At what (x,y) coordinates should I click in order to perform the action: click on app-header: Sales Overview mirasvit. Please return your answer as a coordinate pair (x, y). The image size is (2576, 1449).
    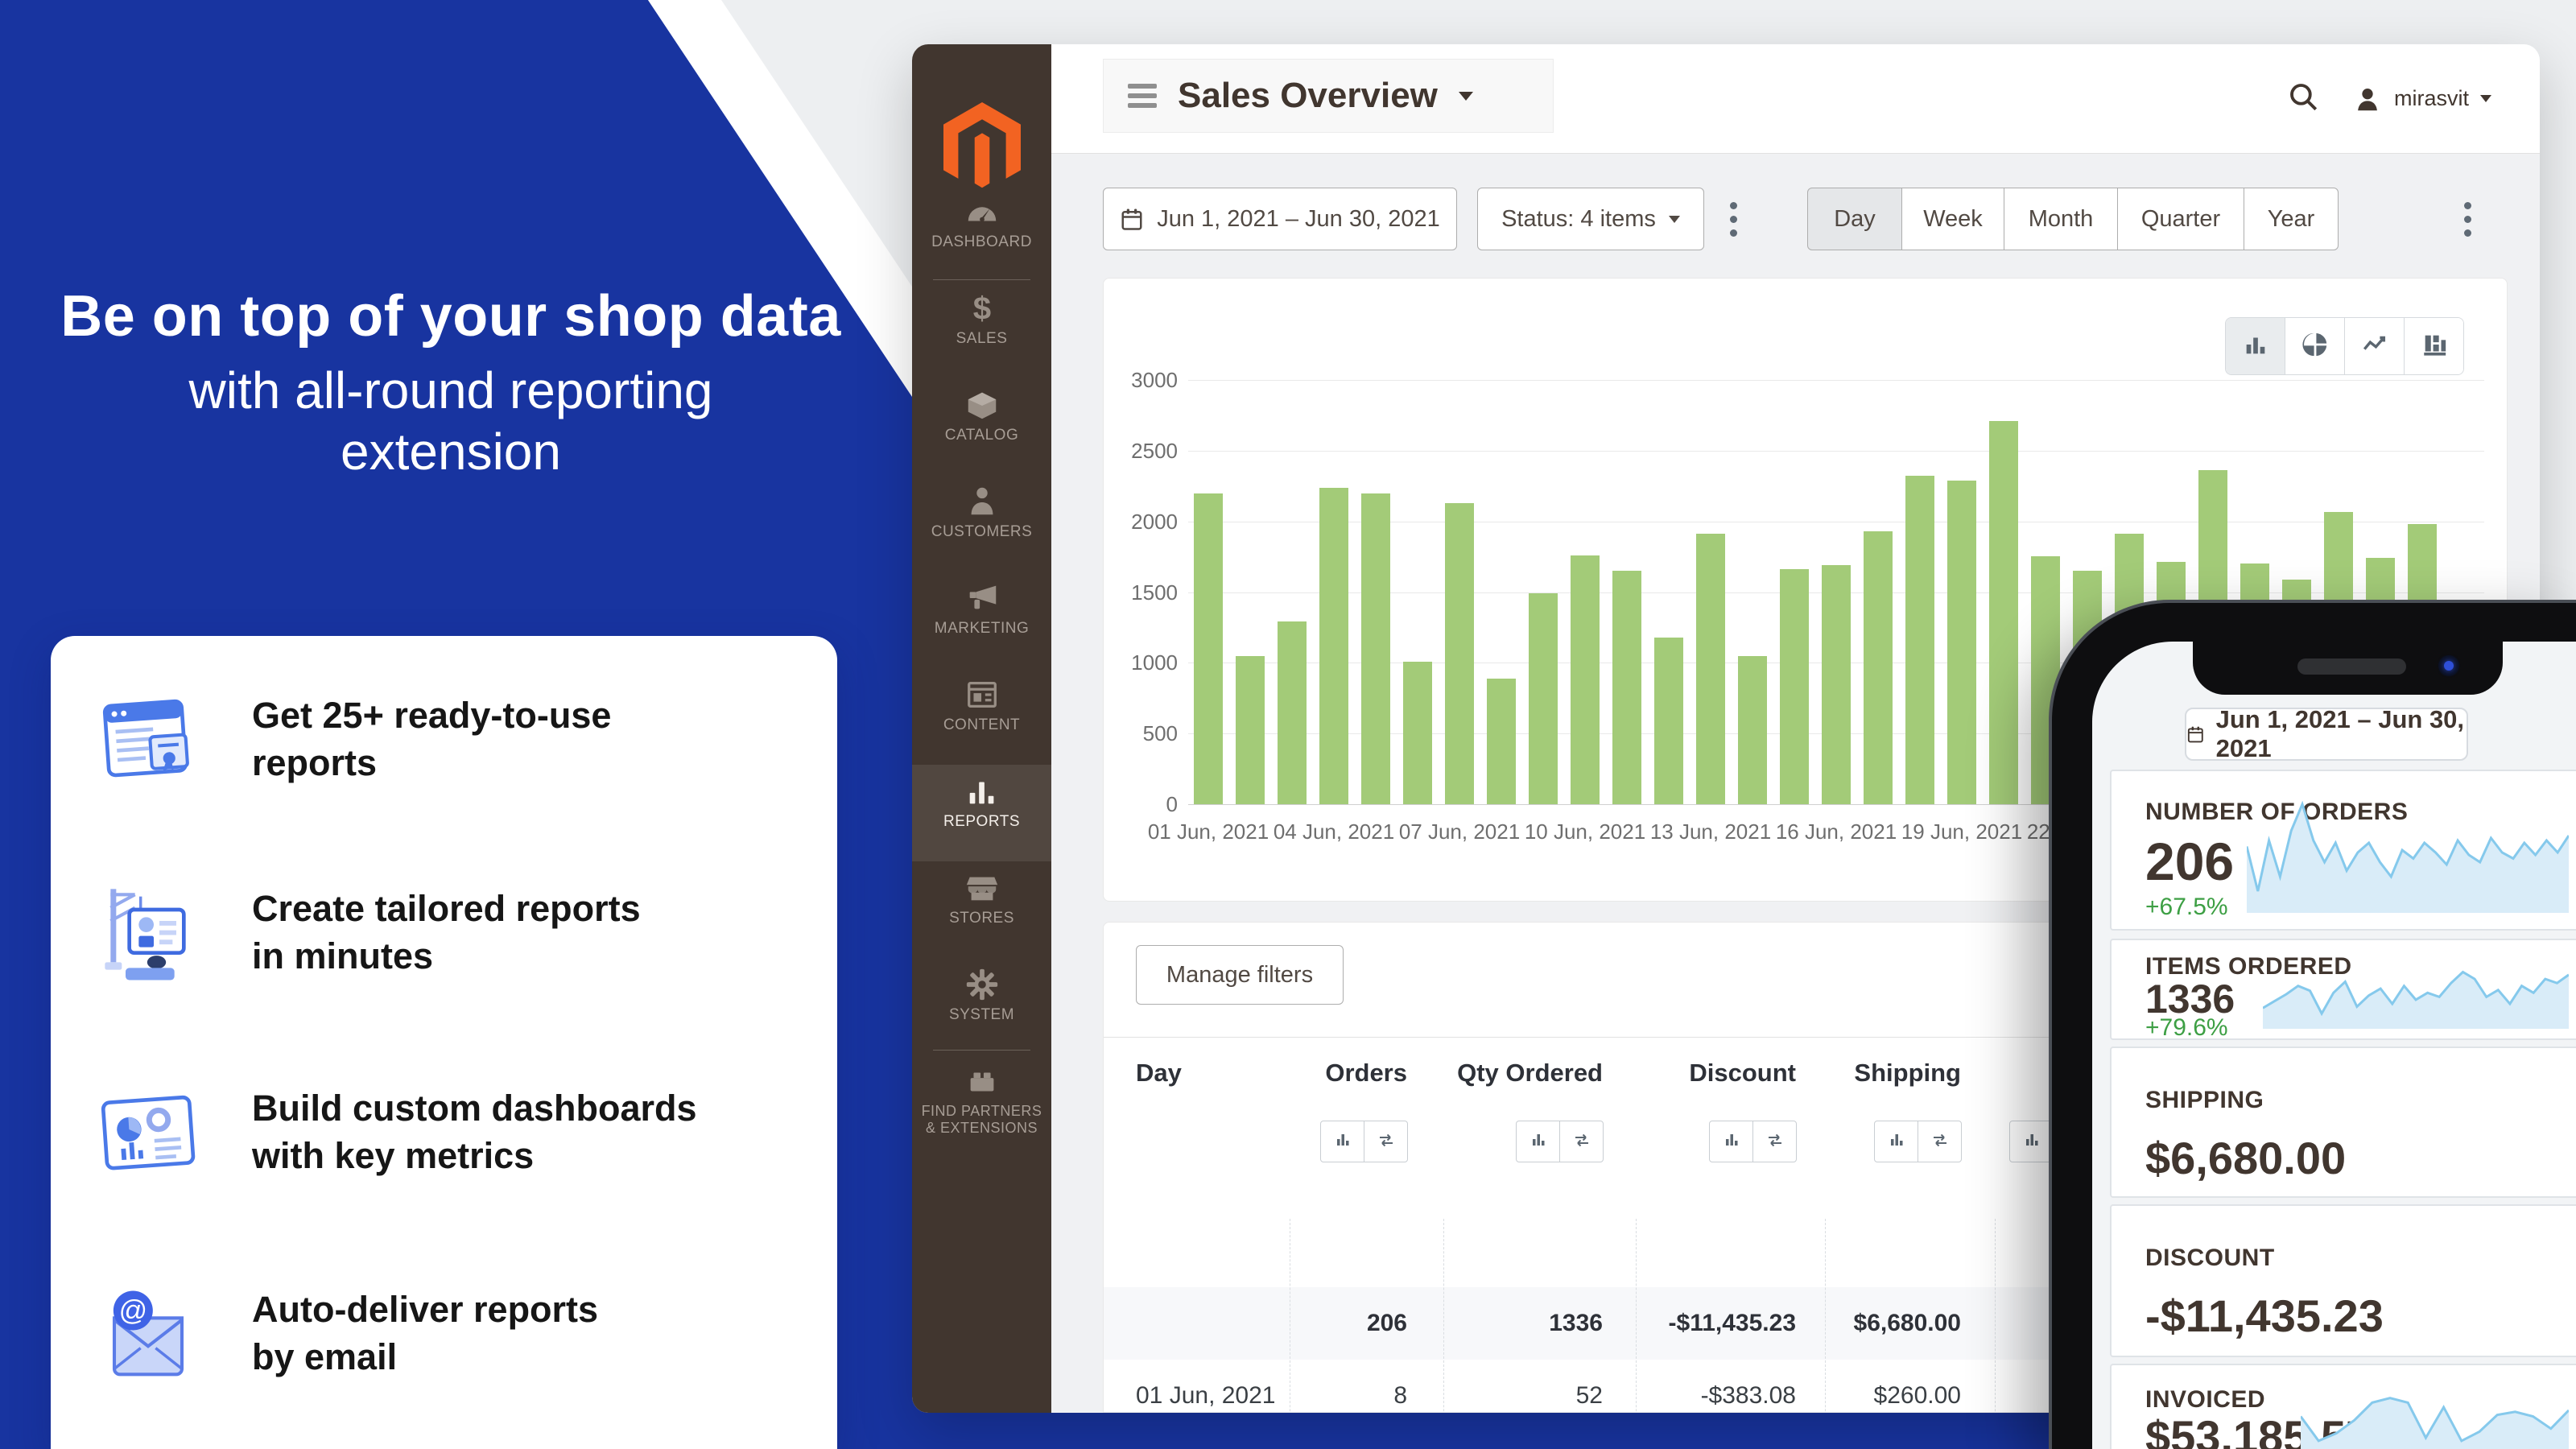
    Looking at the image, I should click on (1795, 99).